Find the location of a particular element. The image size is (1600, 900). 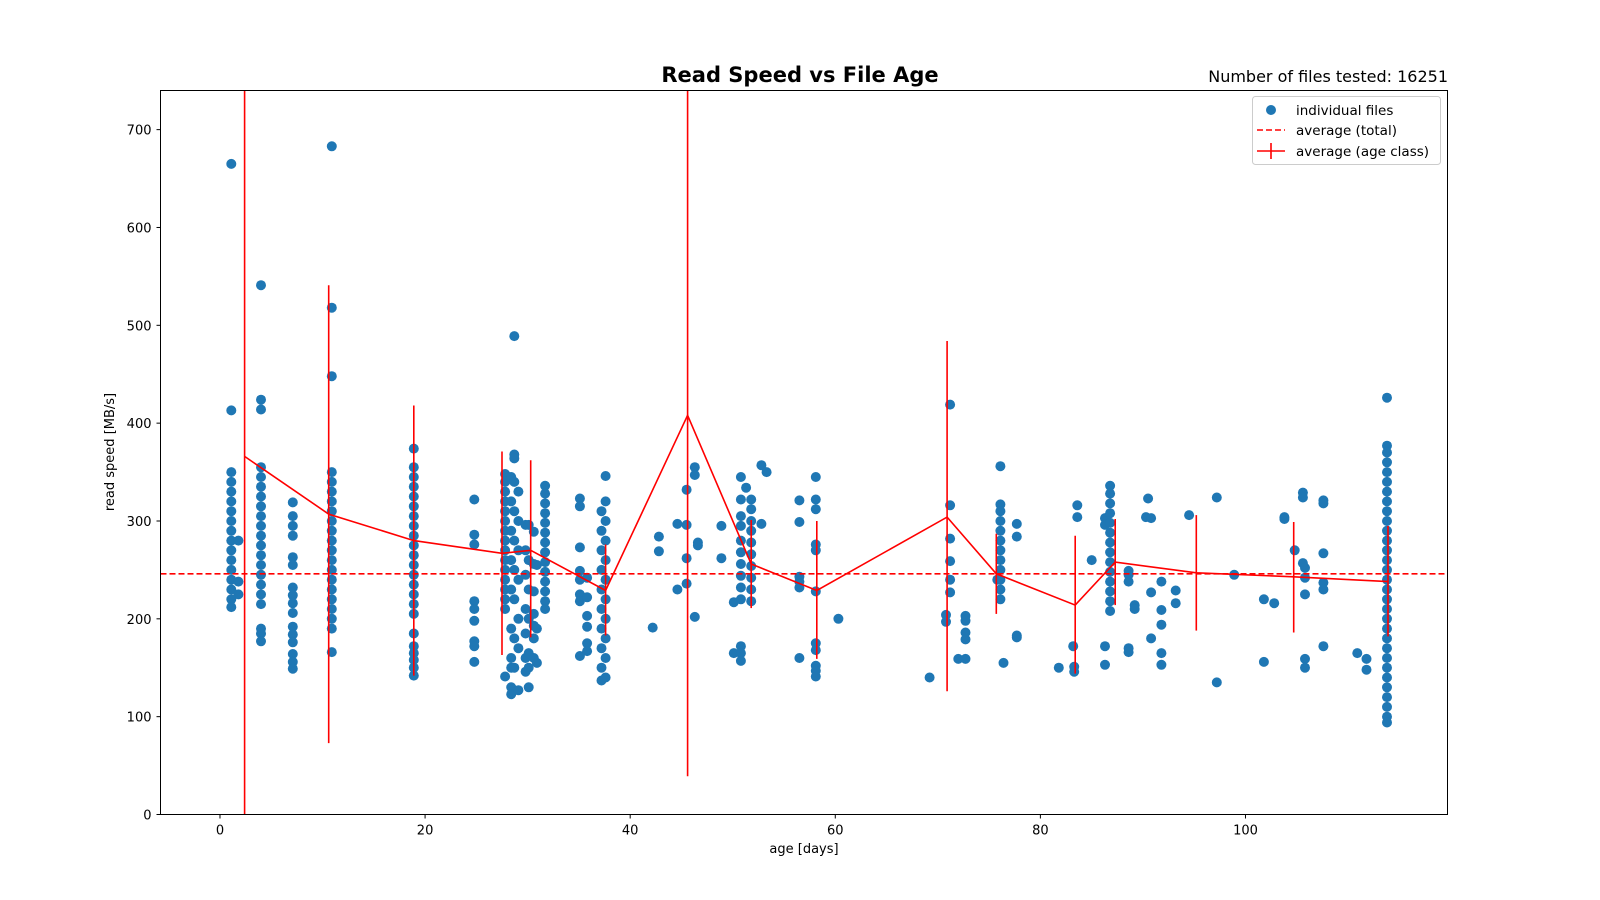

y-tick-label: 700 is located at coordinates (139, 131).